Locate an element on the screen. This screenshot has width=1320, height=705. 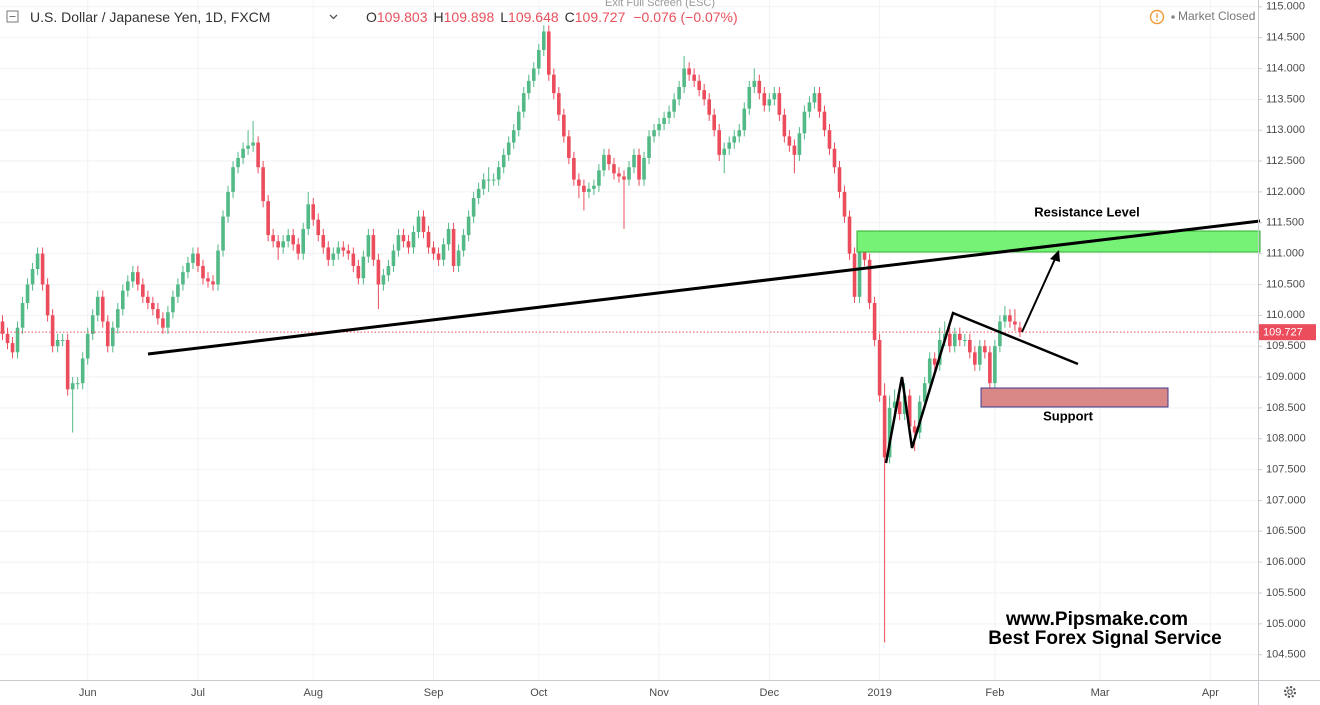
collapse-button is located at coordinates (12, 16).